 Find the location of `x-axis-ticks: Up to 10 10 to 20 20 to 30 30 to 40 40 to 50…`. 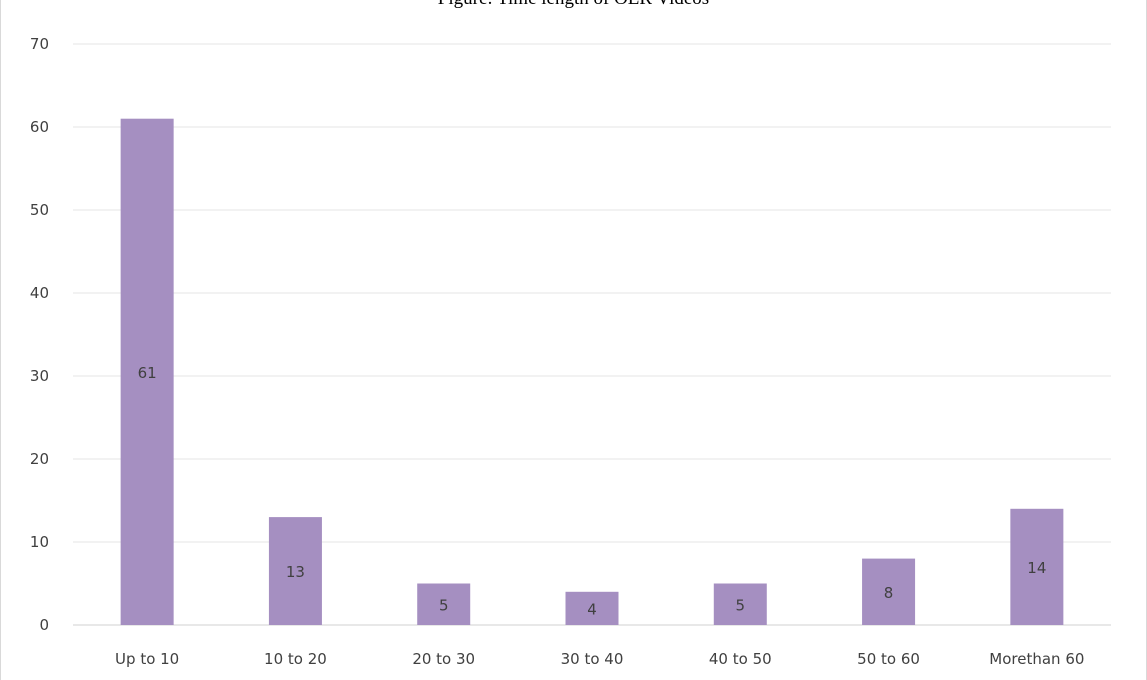

x-axis-ticks: Up to 10 10 to 20 20 to 30 30 to 40 40 to 50… is located at coordinates (599, 659).